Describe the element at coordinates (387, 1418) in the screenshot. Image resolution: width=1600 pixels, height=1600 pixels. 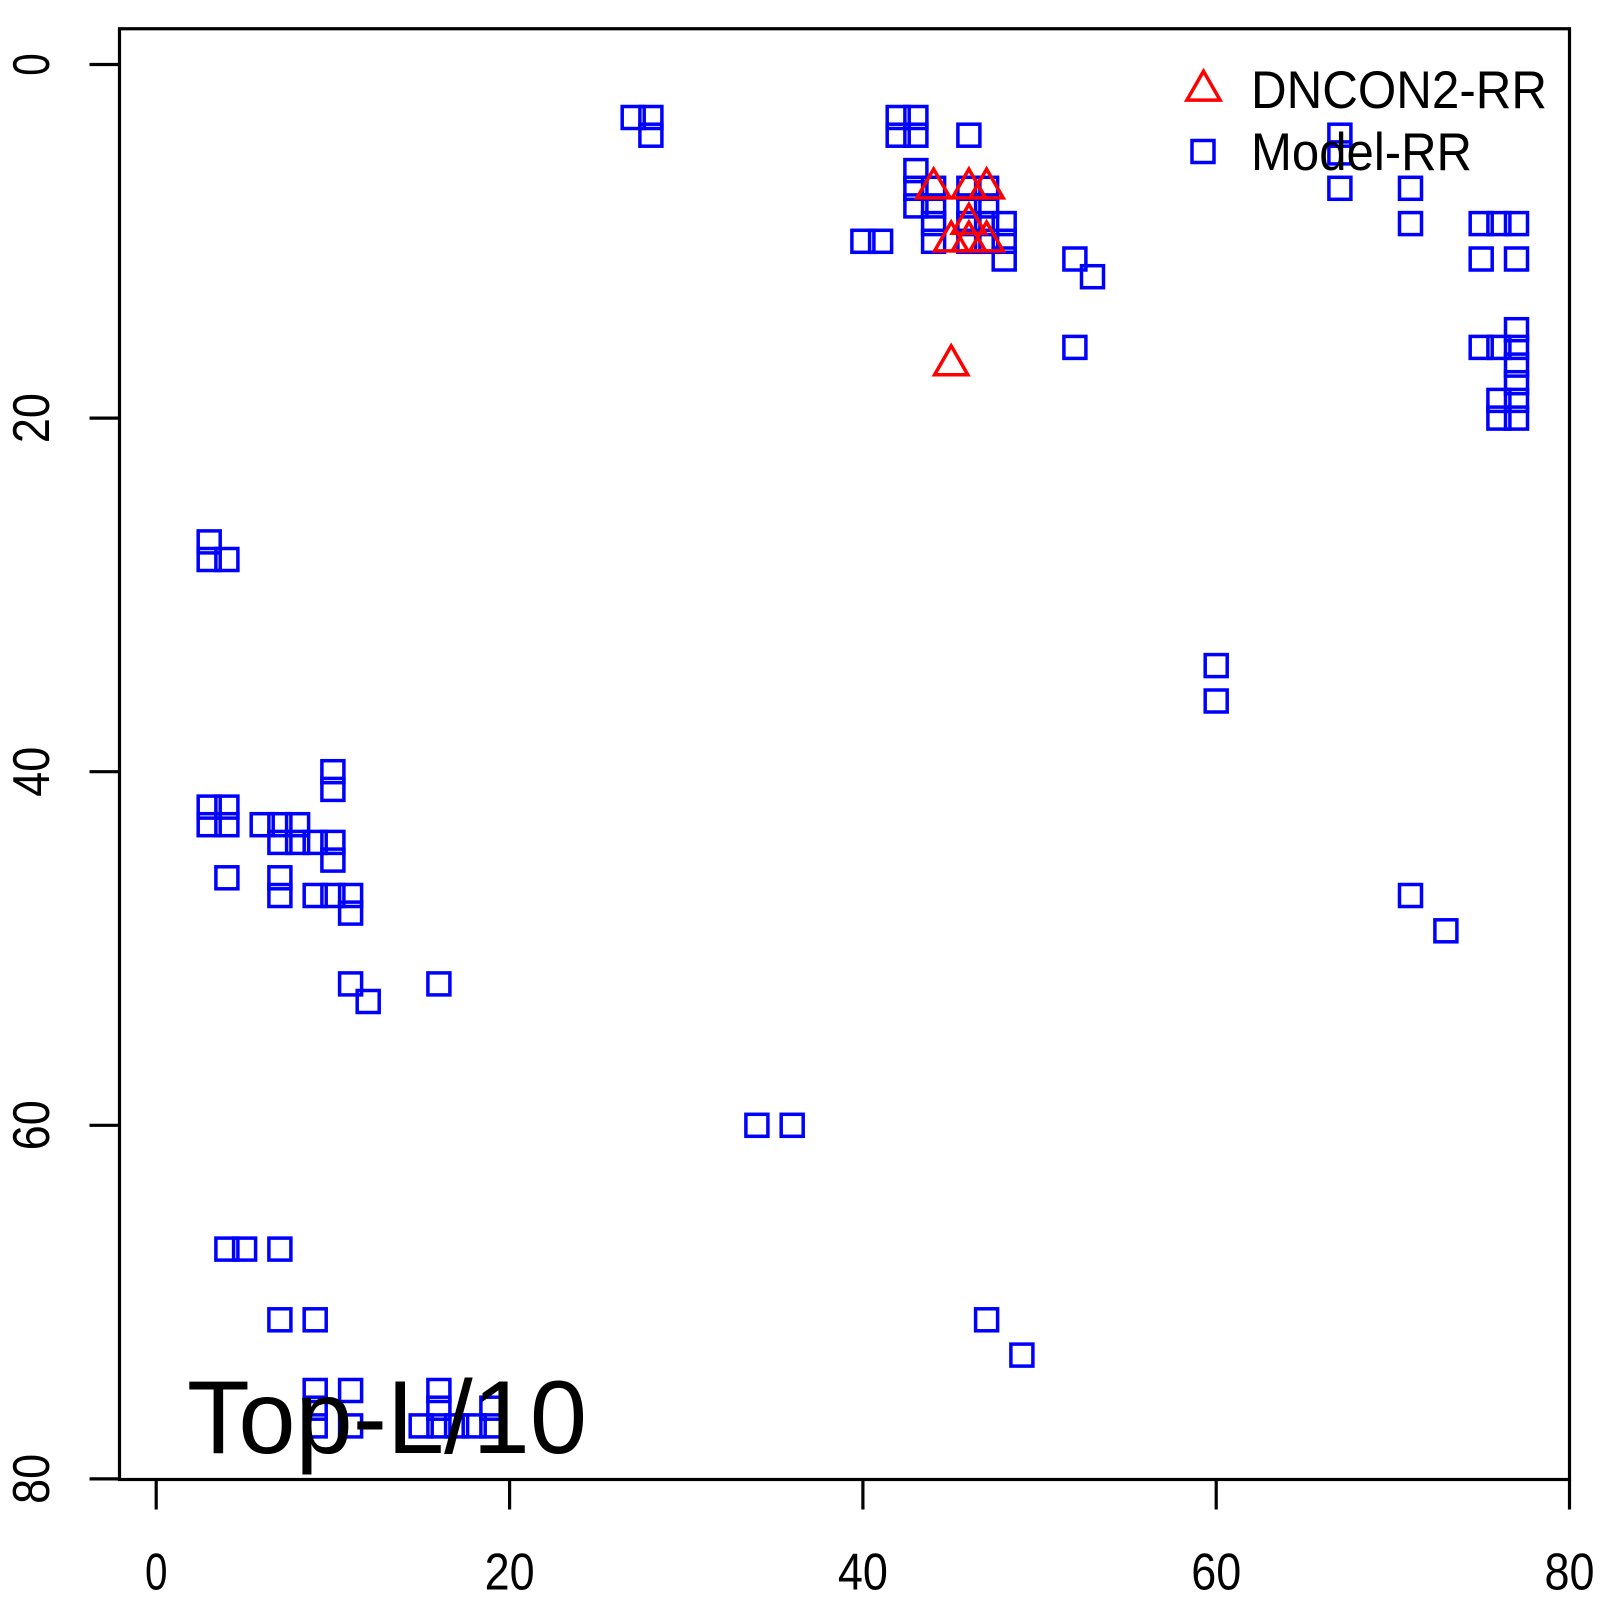
I see `svg-text: Top-L/10` at that location.